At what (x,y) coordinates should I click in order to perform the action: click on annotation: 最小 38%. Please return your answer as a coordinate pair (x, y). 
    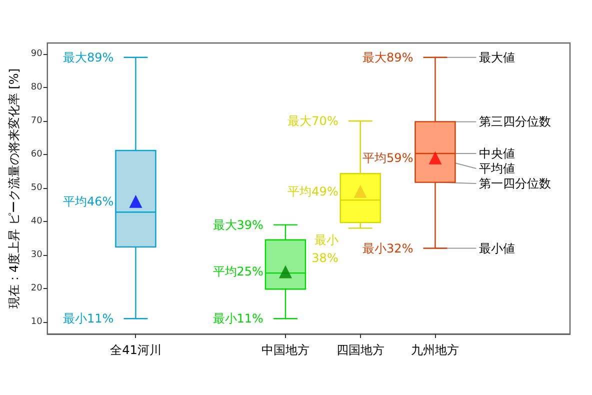
    Looking at the image, I should click on (325, 249).